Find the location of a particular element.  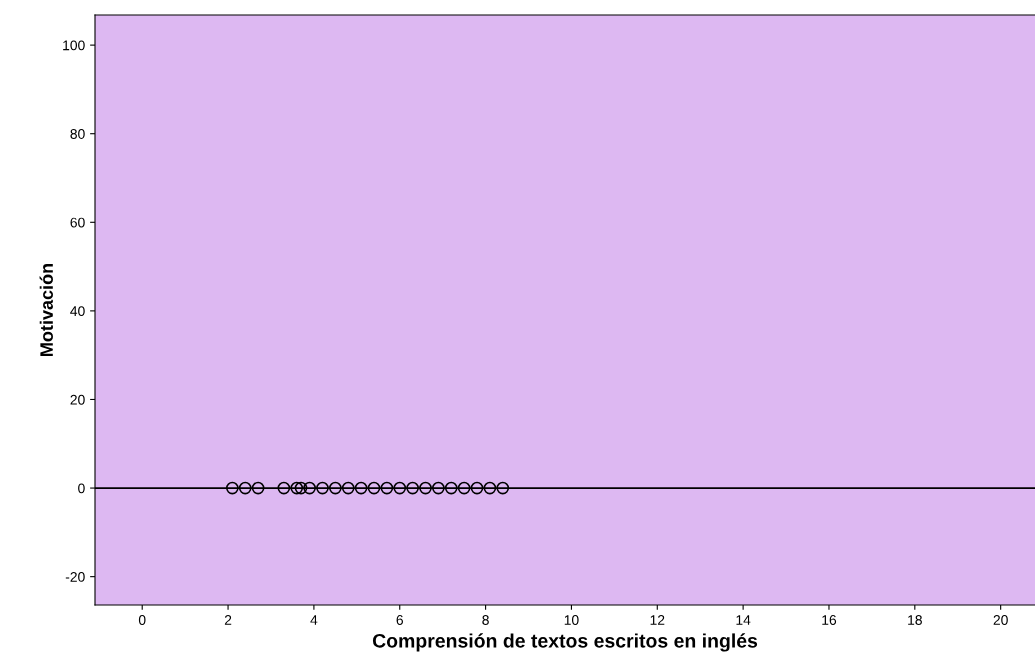

x-tick-label: 18 is located at coordinates (915, 620).